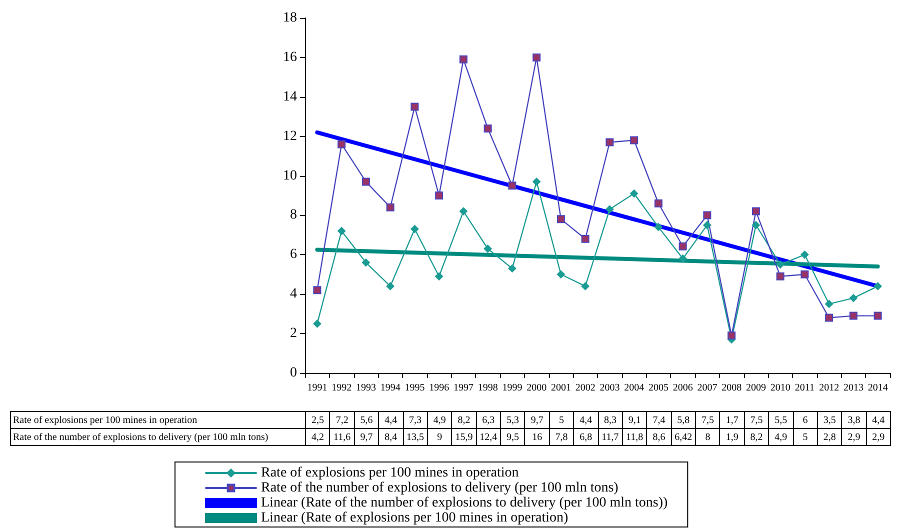 This screenshot has height=529, width=897. I want to click on data-label: 7,8, so click(561, 437).